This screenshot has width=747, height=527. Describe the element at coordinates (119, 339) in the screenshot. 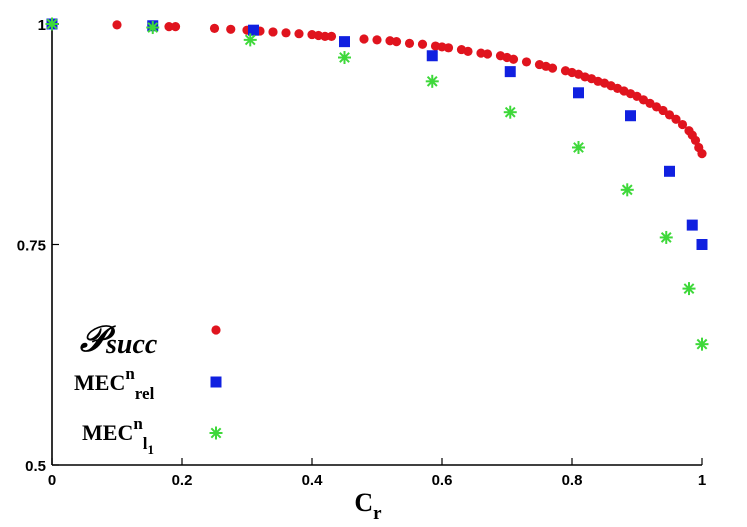

I see `legend-label-psucc: 𝒫succ` at that location.